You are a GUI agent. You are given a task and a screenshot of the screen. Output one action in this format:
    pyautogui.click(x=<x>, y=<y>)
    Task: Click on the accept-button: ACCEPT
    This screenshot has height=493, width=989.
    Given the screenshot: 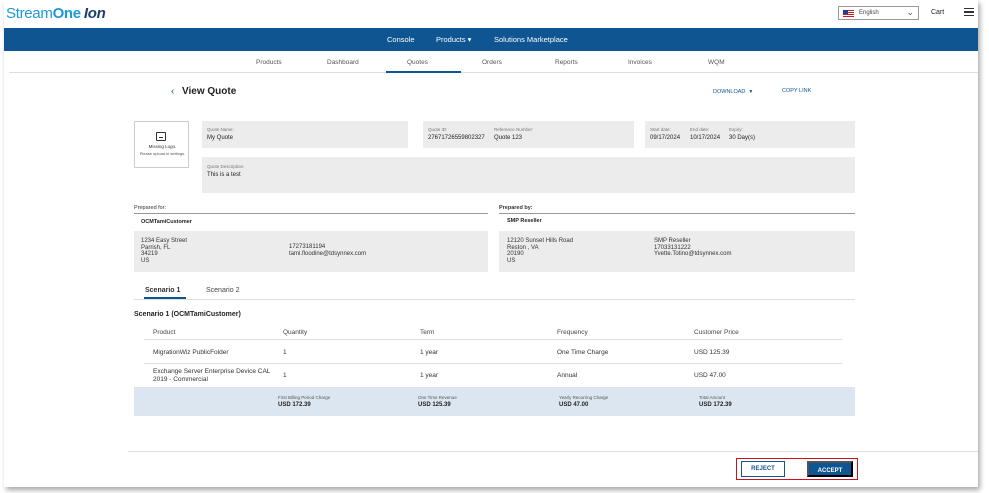 What is the action you would take?
    pyautogui.click(x=830, y=469)
    